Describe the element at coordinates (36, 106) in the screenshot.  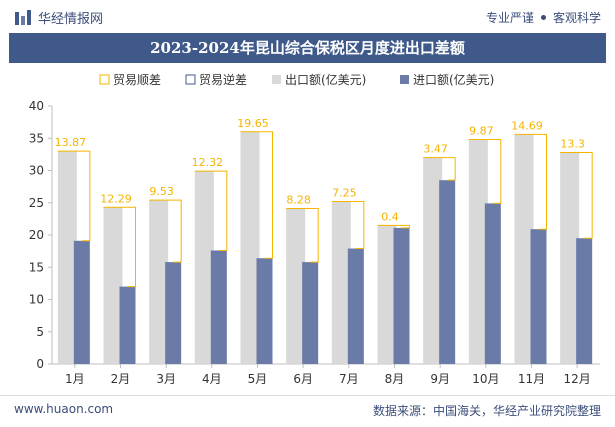
I see `y-tick-label: 40` at that location.